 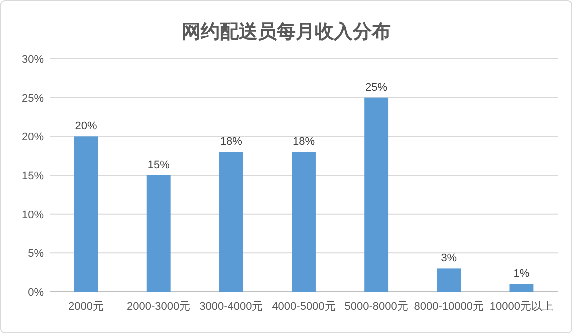 What do you see at coordinates (33, 98) in the screenshot?
I see `y-tick-label: 25%` at bounding box center [33, 98].